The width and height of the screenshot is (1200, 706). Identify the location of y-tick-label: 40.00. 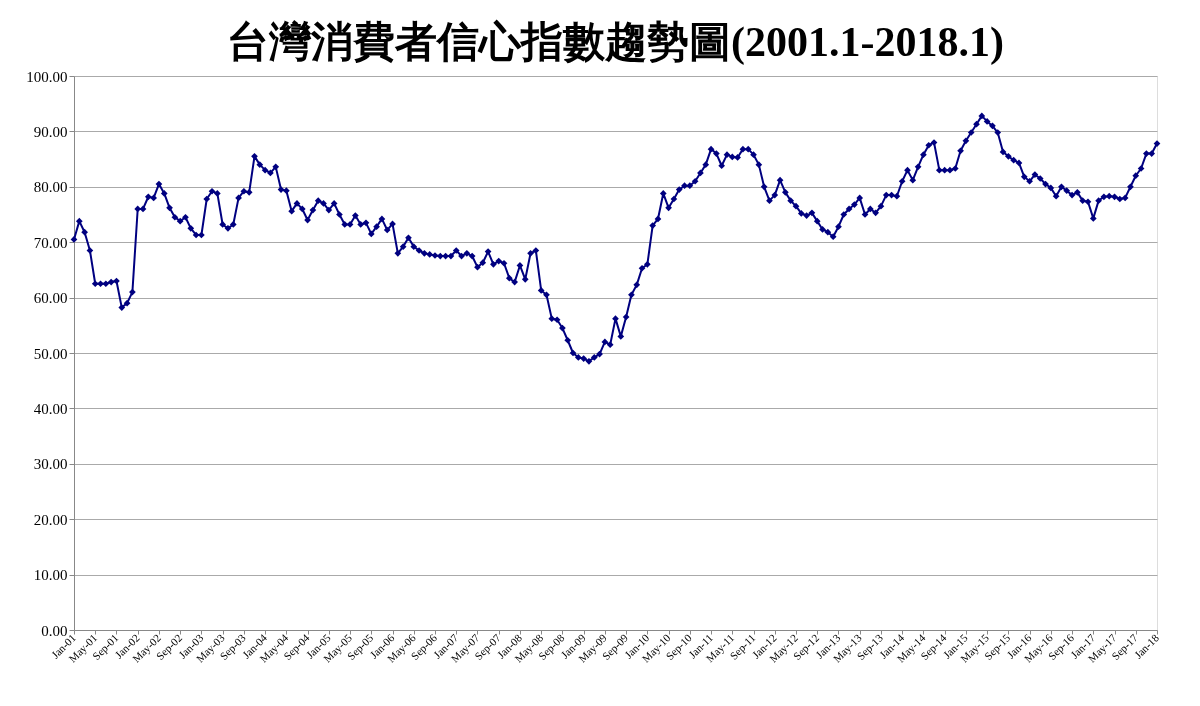
(50, 408).